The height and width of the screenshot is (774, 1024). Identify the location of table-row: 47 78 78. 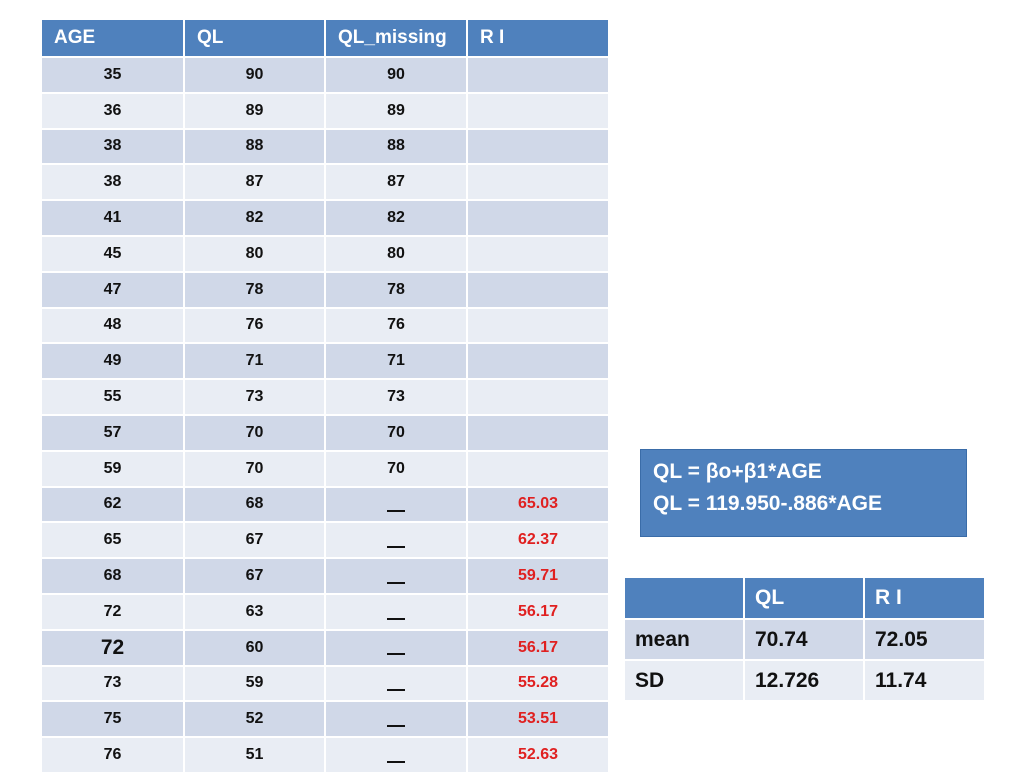
(325, 289).